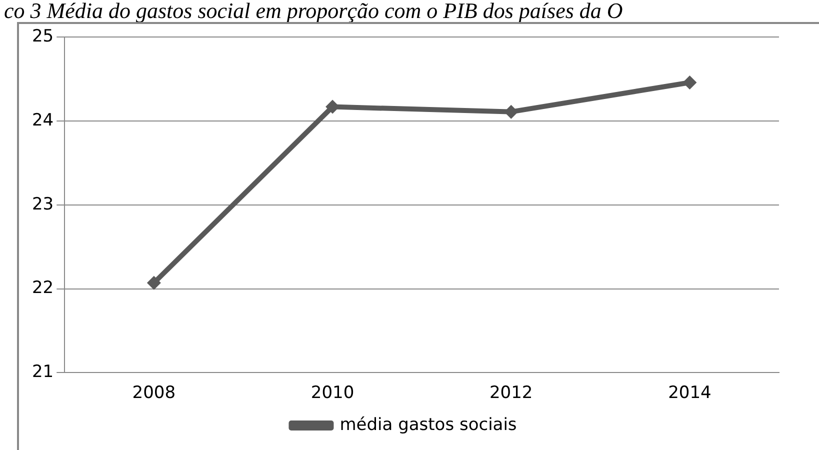 The width and height of the screenshot is (819, 450). Describe the element at coordinates (43, 36) in the screenshot. I see `y-tick-label: 25` at that location.